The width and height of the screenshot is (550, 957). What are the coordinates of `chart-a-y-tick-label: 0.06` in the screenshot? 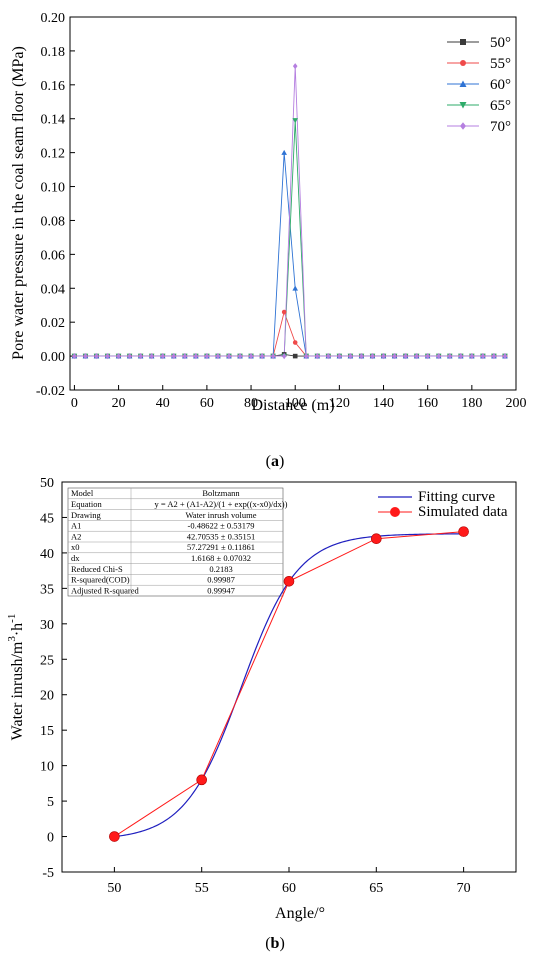 It's located at (53, 255).